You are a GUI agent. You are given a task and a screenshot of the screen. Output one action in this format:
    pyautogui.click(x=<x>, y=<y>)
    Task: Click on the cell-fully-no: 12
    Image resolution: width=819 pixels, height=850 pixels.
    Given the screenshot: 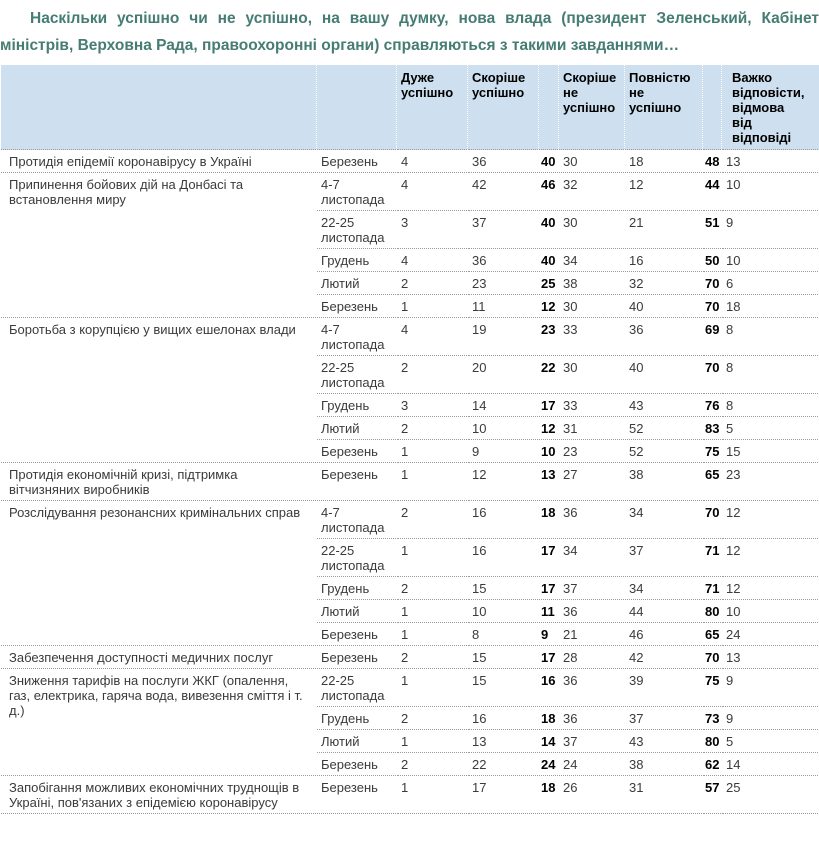 What is the action you would take?
    pyautogui.click(x=663, y=191)
    